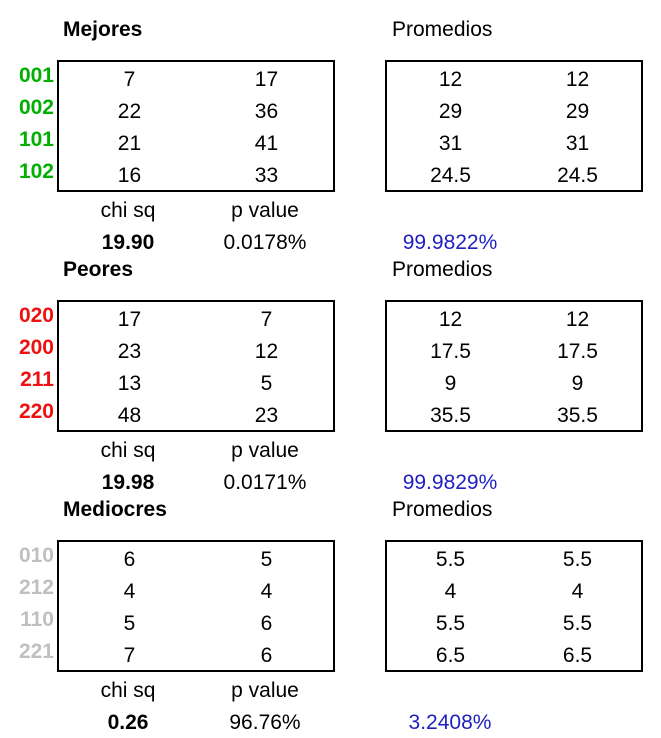  Describe the element at coordinates (37, 379) in the screenshot. I see `row-code: 211` at that location.